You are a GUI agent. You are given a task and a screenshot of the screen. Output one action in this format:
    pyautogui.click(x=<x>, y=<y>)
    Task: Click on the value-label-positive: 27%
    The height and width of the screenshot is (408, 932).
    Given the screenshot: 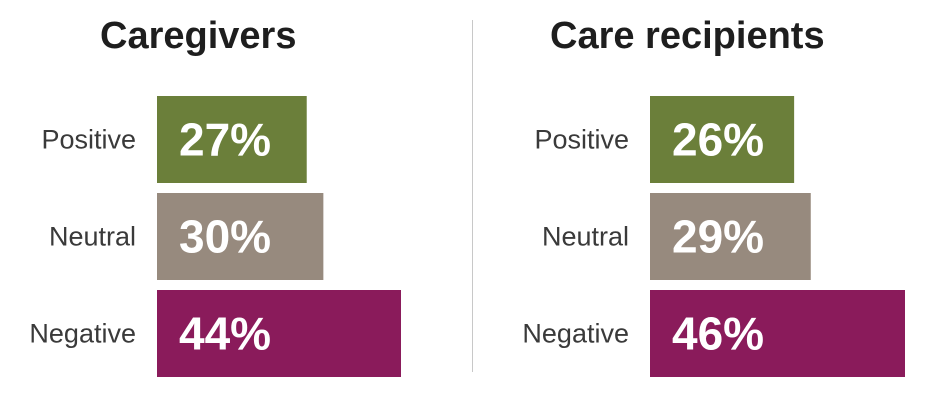 What is the action you would take?
    pyautogui.click(x=225, y=140)
    